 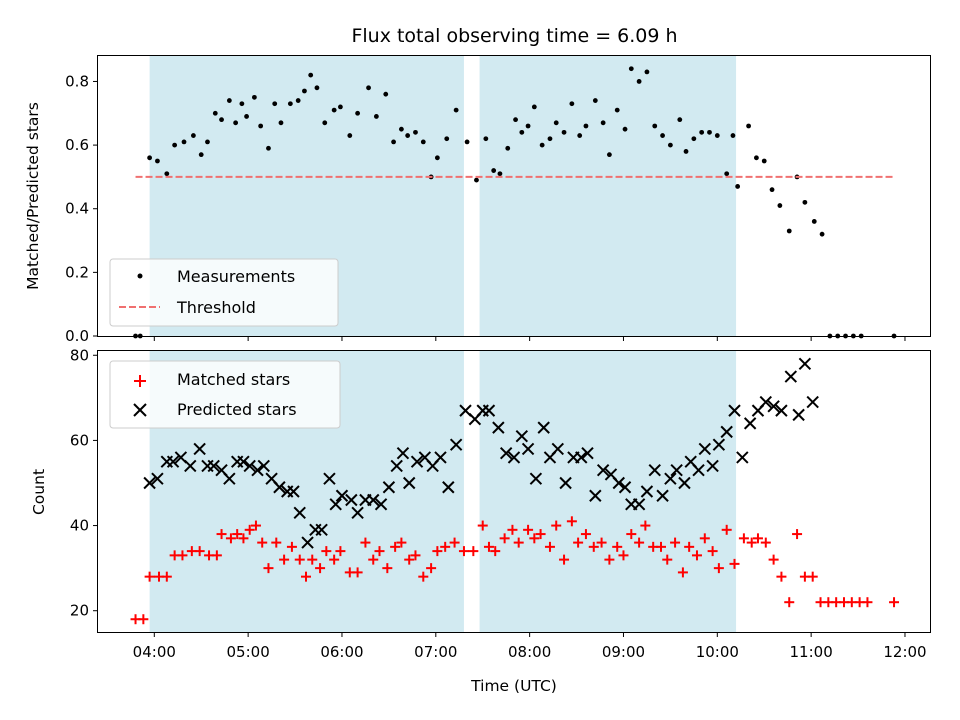 What do you see at coordinates (77, 145) in the screenshot?
I see `y-tick-label: 0.6` at bounding box center [77, 145].